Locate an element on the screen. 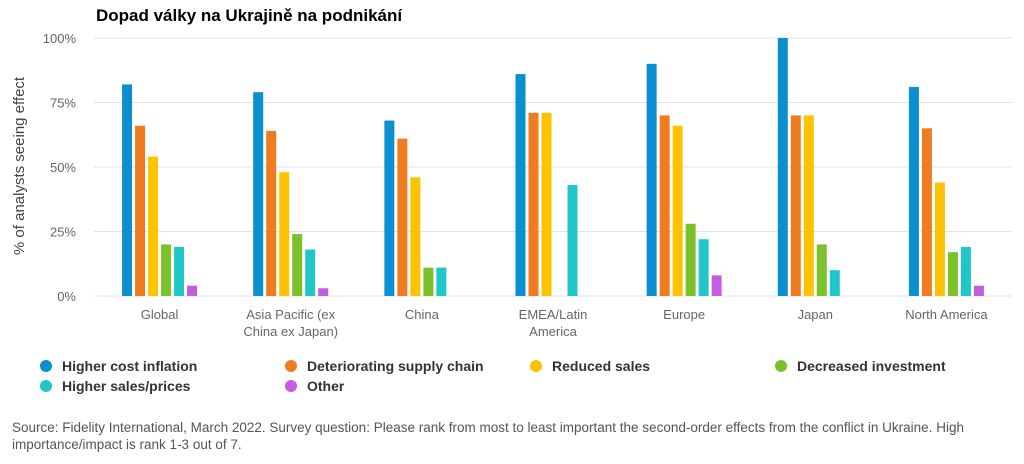 This screenshot has width=1024, height=464. legend-item: Decreased investment is located at coordinates (860, 366).